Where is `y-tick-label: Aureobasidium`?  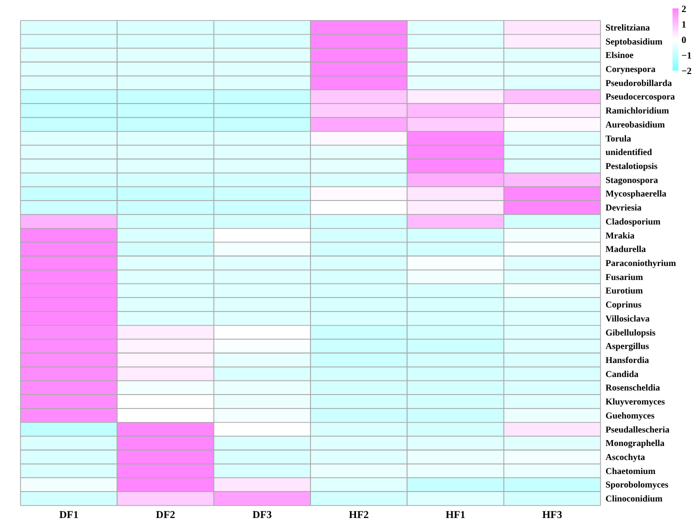
y-tick-label: Aureobasidium is located at coordinates (636, 124).